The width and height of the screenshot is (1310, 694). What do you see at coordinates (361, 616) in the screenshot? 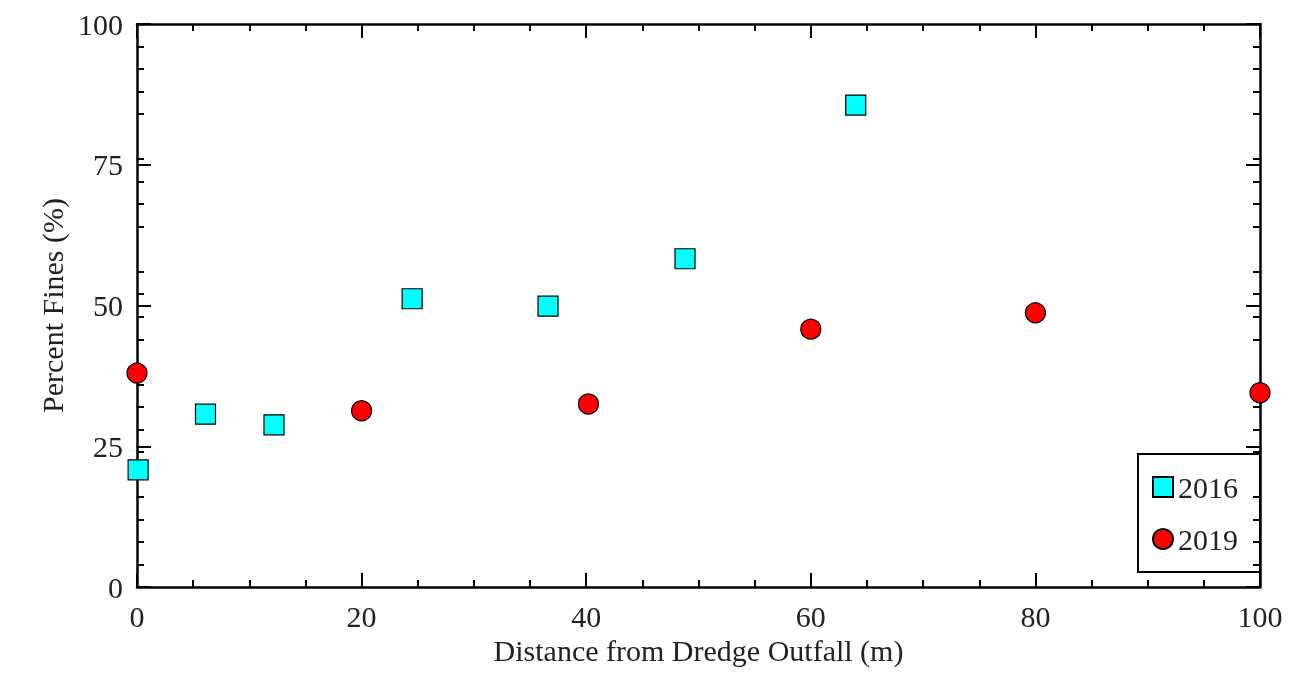
I see `x-tick-label: 20` at bounding box center [361, 616].